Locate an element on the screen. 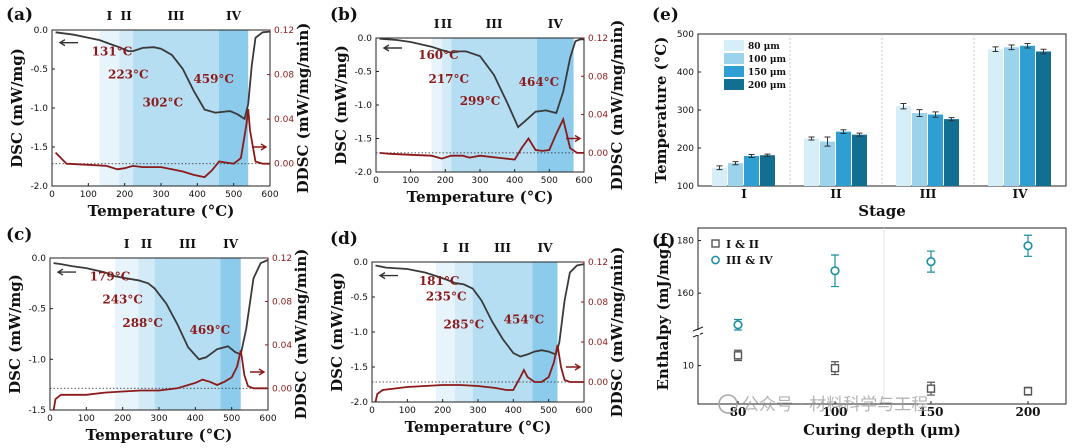 The width and height of the screenshot is (1080, 448). temp-annotation: 459°C is located at coordinates (213, 79).